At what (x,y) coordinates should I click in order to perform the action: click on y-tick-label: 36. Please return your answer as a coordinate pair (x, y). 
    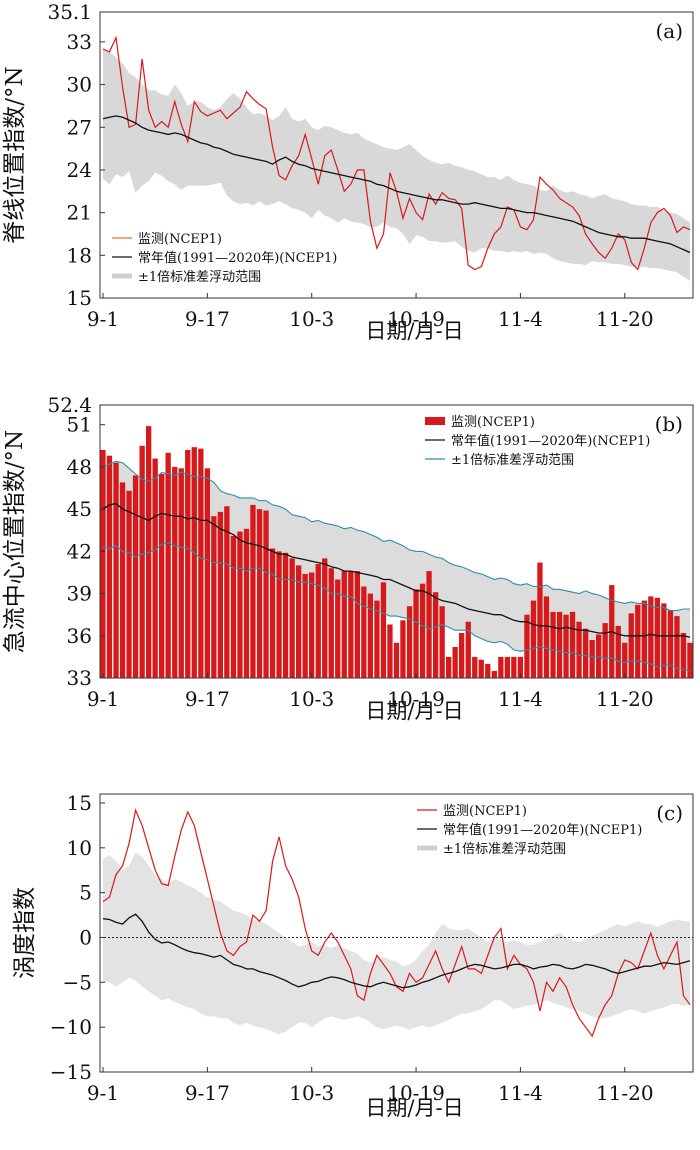
    Looking at the image, I should click on (79, 636).